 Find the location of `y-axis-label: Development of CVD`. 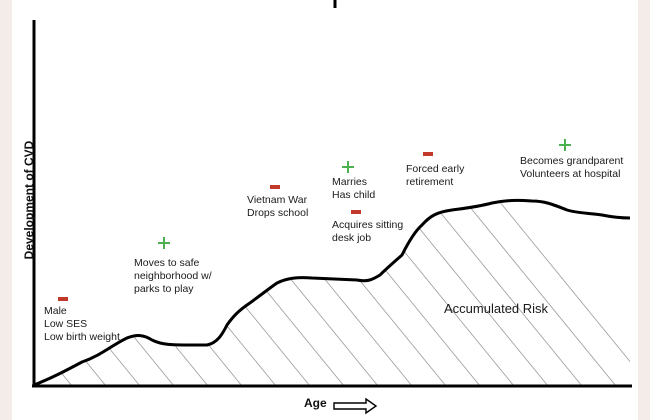

y-axis-label: Development of CVD is located at coordinates (29, 200).